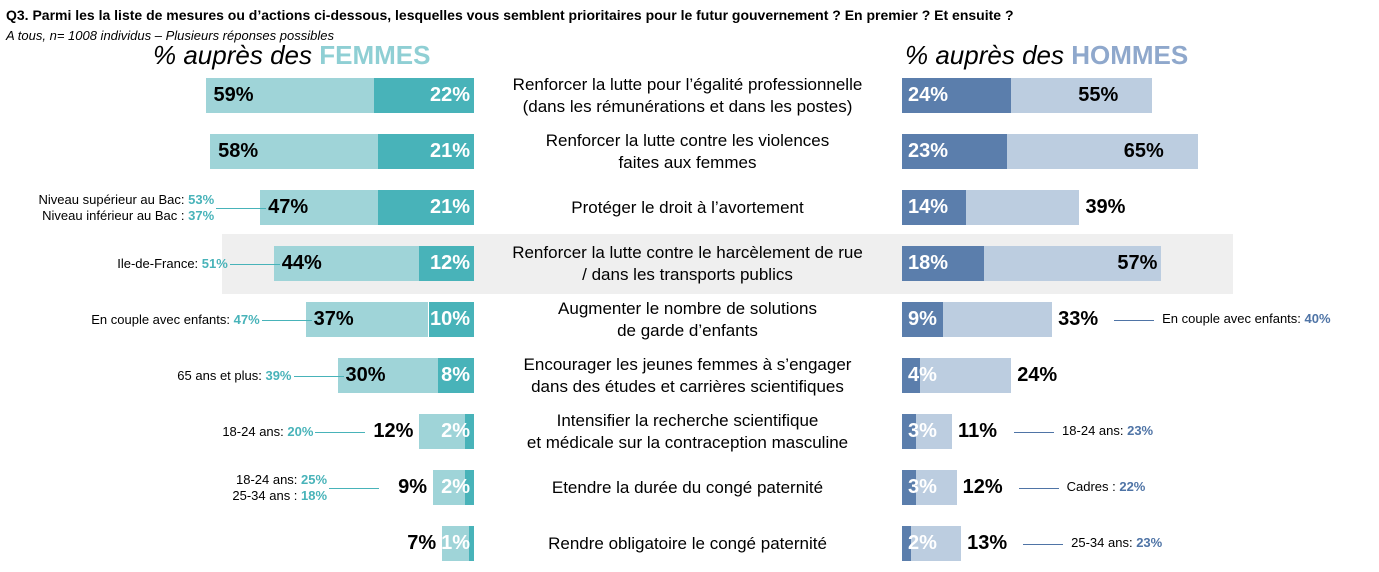 The height and width of the screenshot is (572, 1379). Describe the element at coordinates (1132, 486) in the screenshot. I see `annotation-value: 22%` at that location.